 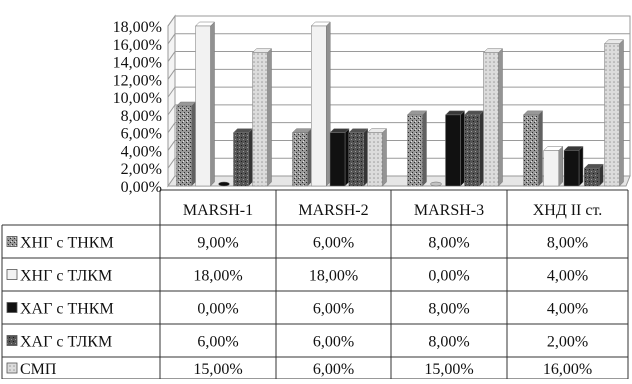 I want to click on y-tick-label: 8,00%, so click(x=141, y=116).